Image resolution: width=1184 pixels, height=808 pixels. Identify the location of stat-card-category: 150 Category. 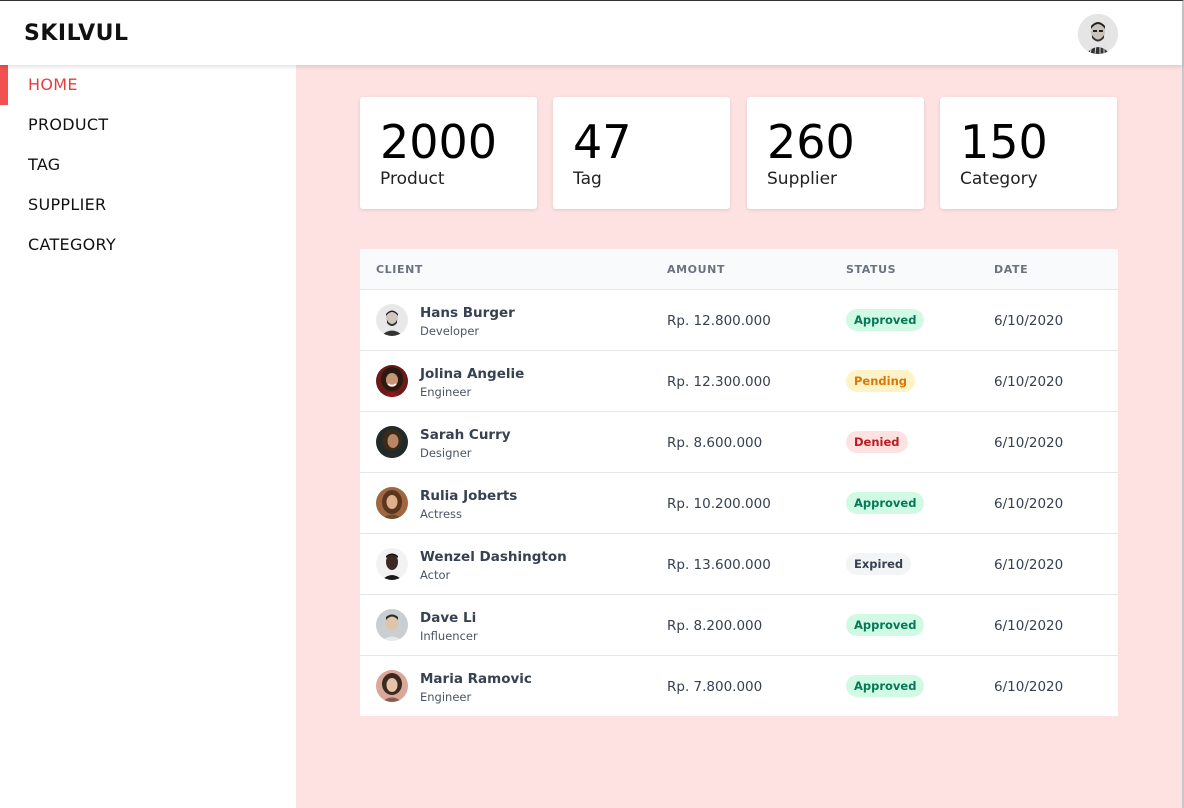
(1028, 153).